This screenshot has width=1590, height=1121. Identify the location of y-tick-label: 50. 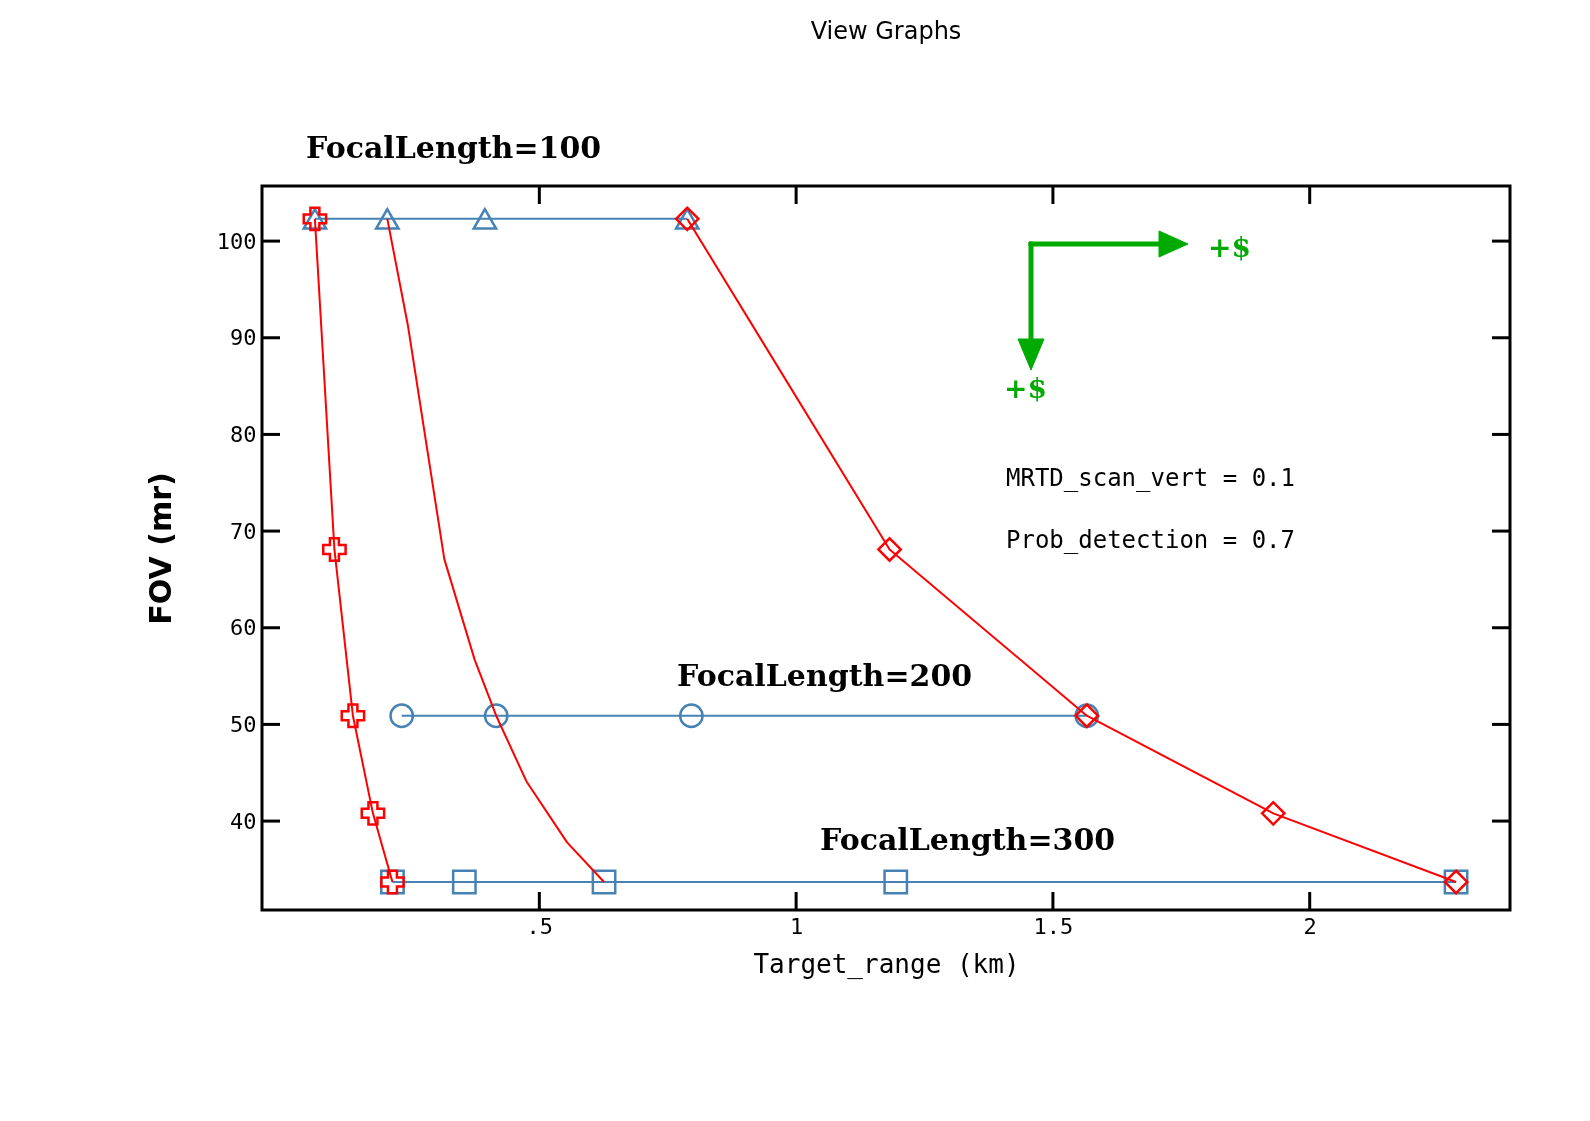
(243, 724).